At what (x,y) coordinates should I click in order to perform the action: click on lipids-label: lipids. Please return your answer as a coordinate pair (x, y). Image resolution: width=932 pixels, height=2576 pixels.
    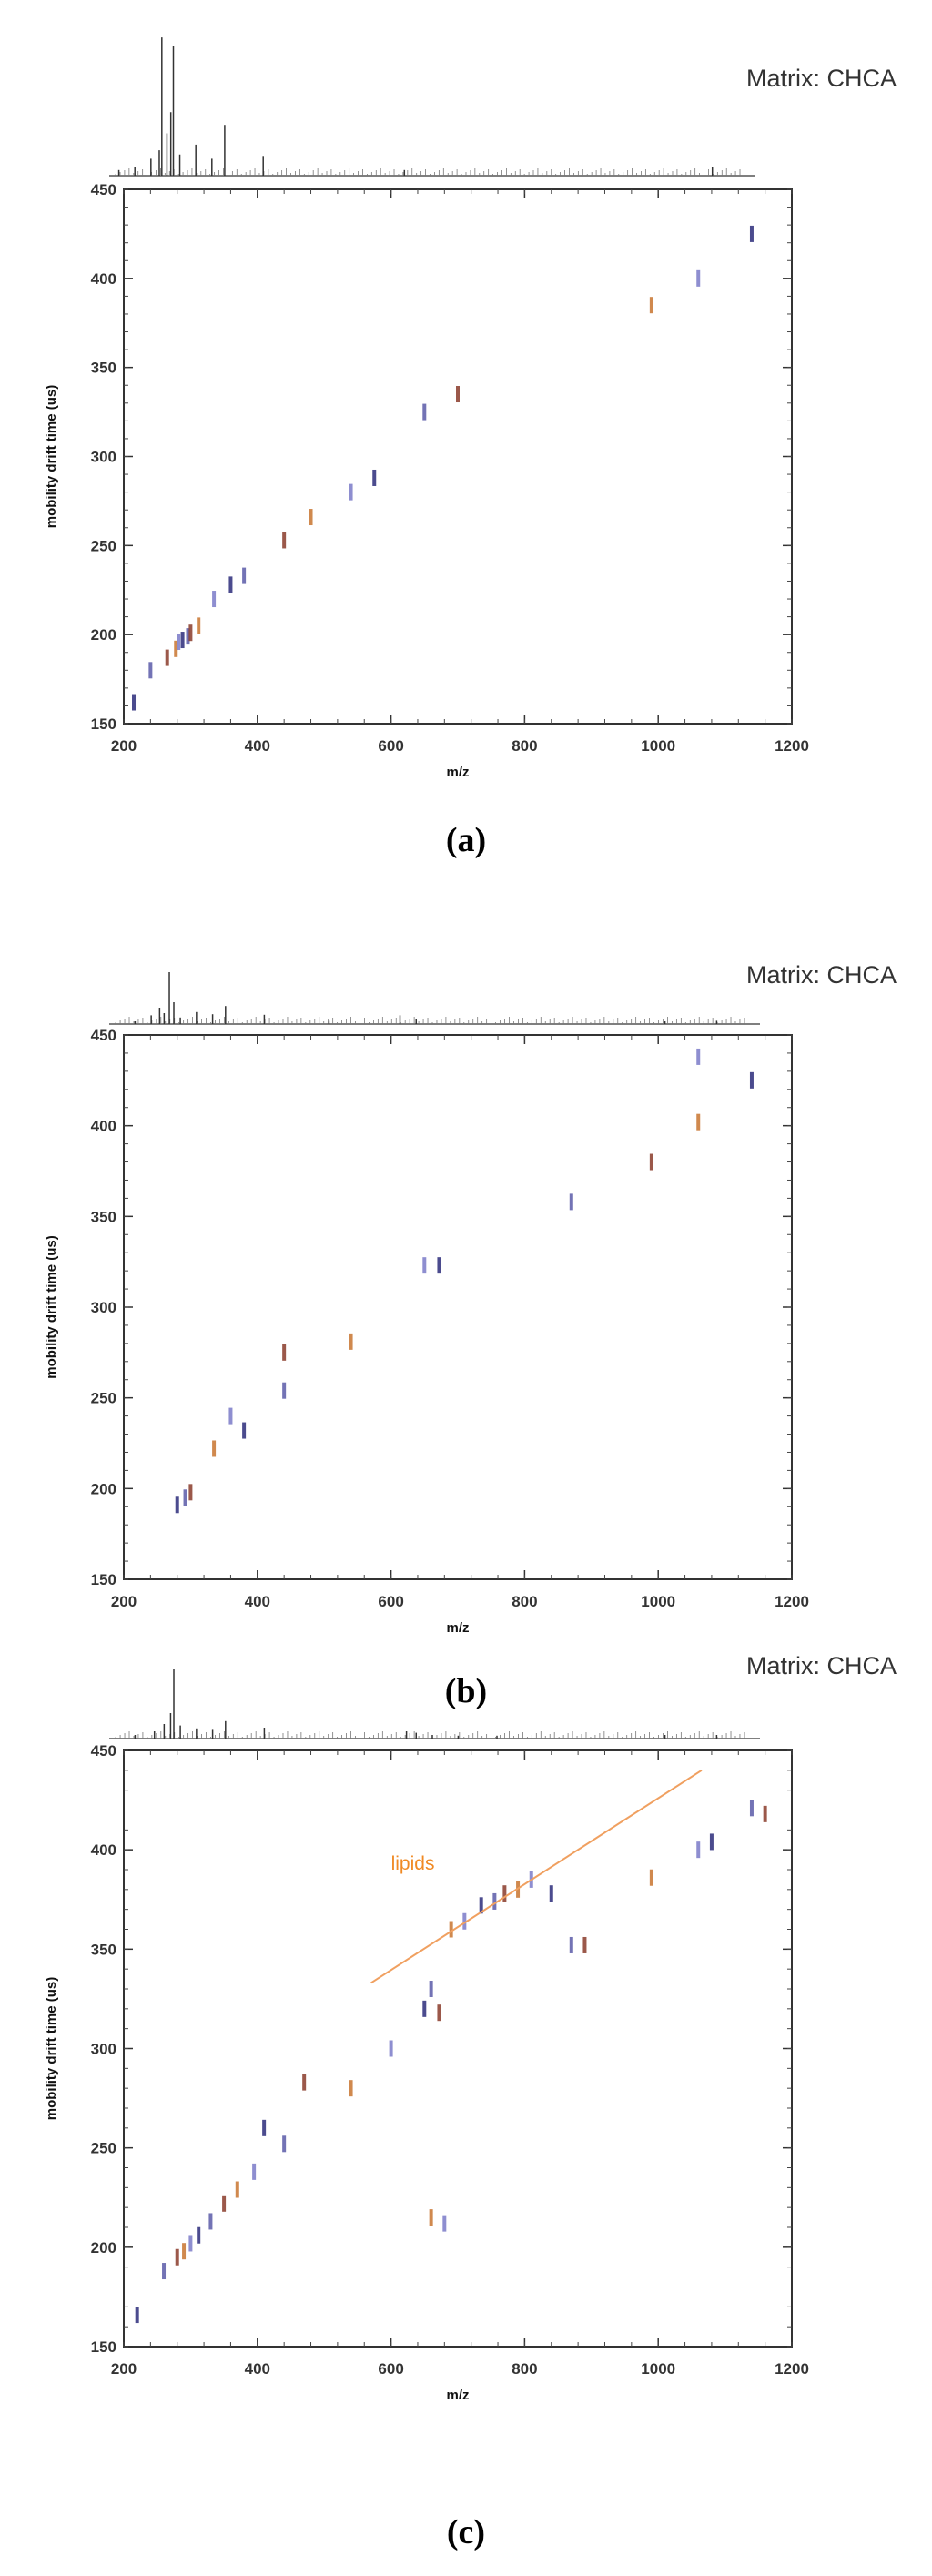
    Looking at the image, I should click on (413, 1863).